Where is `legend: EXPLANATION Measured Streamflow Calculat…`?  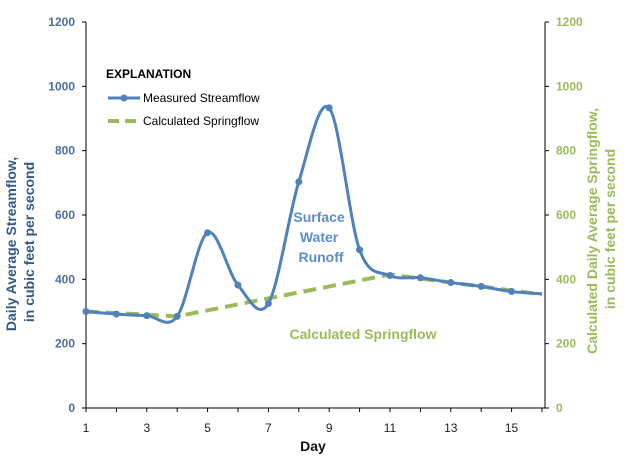
legend: EXPLANATION Measured Streamflow Calculat… is located at coordinates (183, 97).